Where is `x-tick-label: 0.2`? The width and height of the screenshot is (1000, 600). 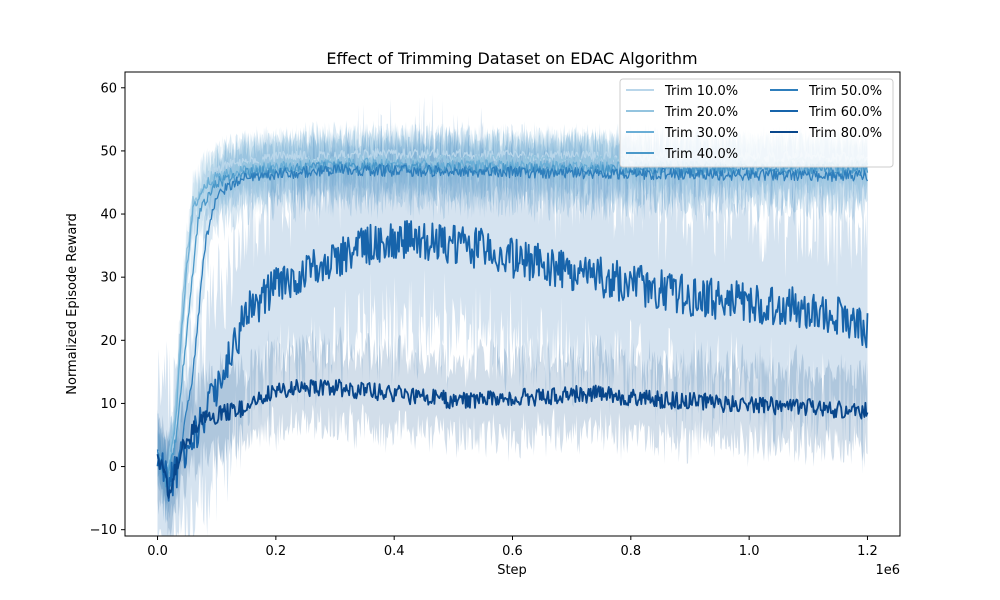 x-tick-label: 0.2 is located at coordinates (276, 551).